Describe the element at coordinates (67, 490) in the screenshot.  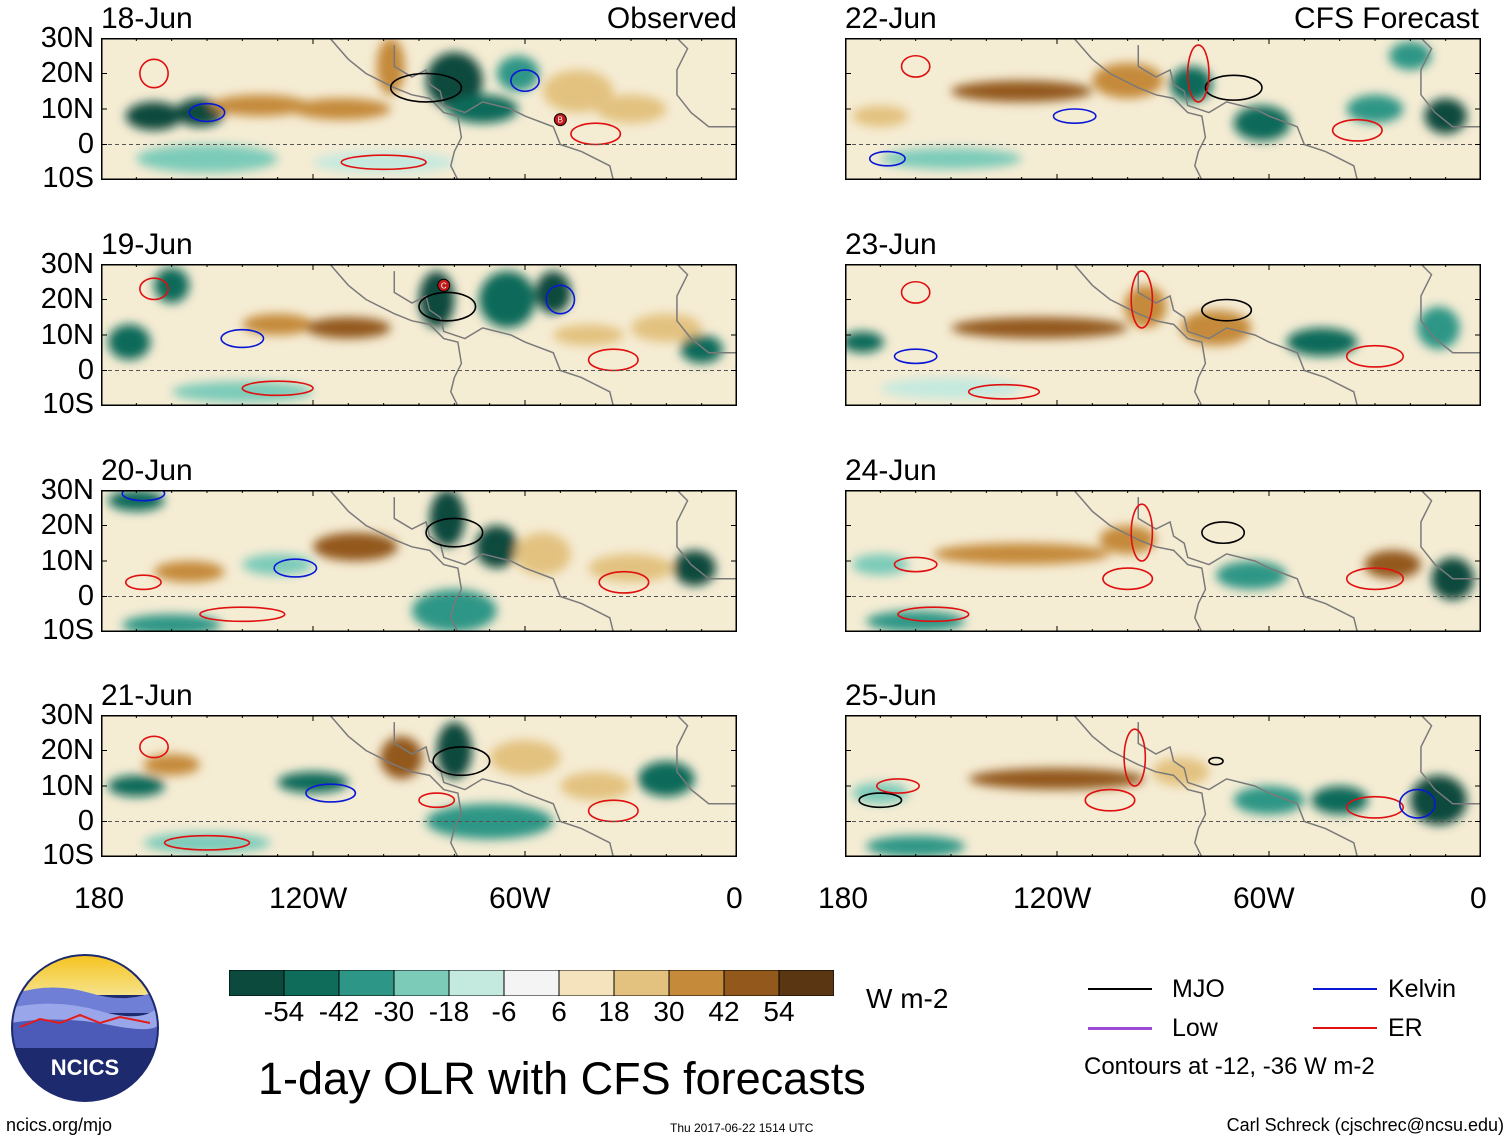
I see `lat-tick-label: 30N` at that location.